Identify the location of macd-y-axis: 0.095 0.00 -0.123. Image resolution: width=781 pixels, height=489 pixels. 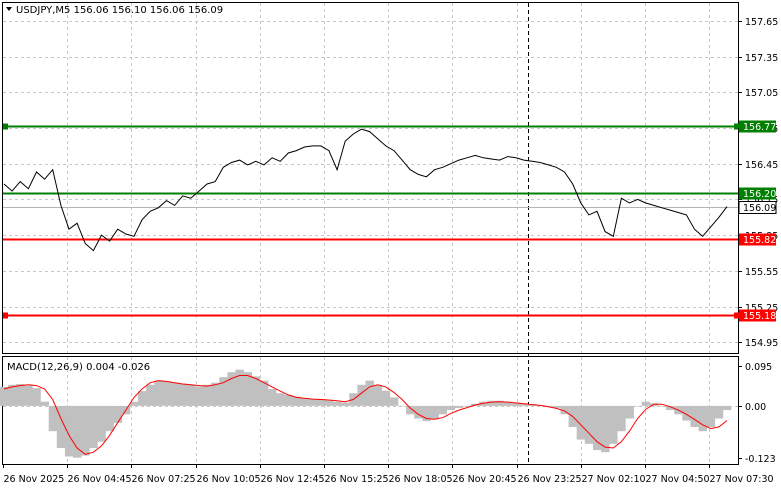
(757, 413).